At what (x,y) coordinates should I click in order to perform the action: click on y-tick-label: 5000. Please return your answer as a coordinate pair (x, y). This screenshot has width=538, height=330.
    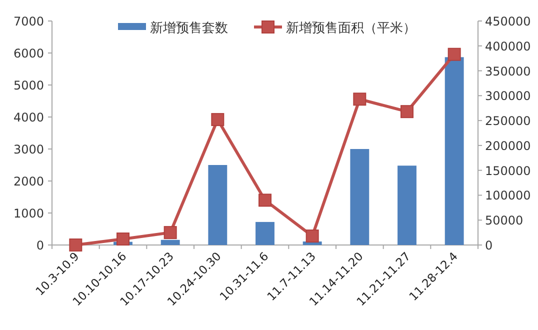
    Looking at the image, I should click on (28, 85).